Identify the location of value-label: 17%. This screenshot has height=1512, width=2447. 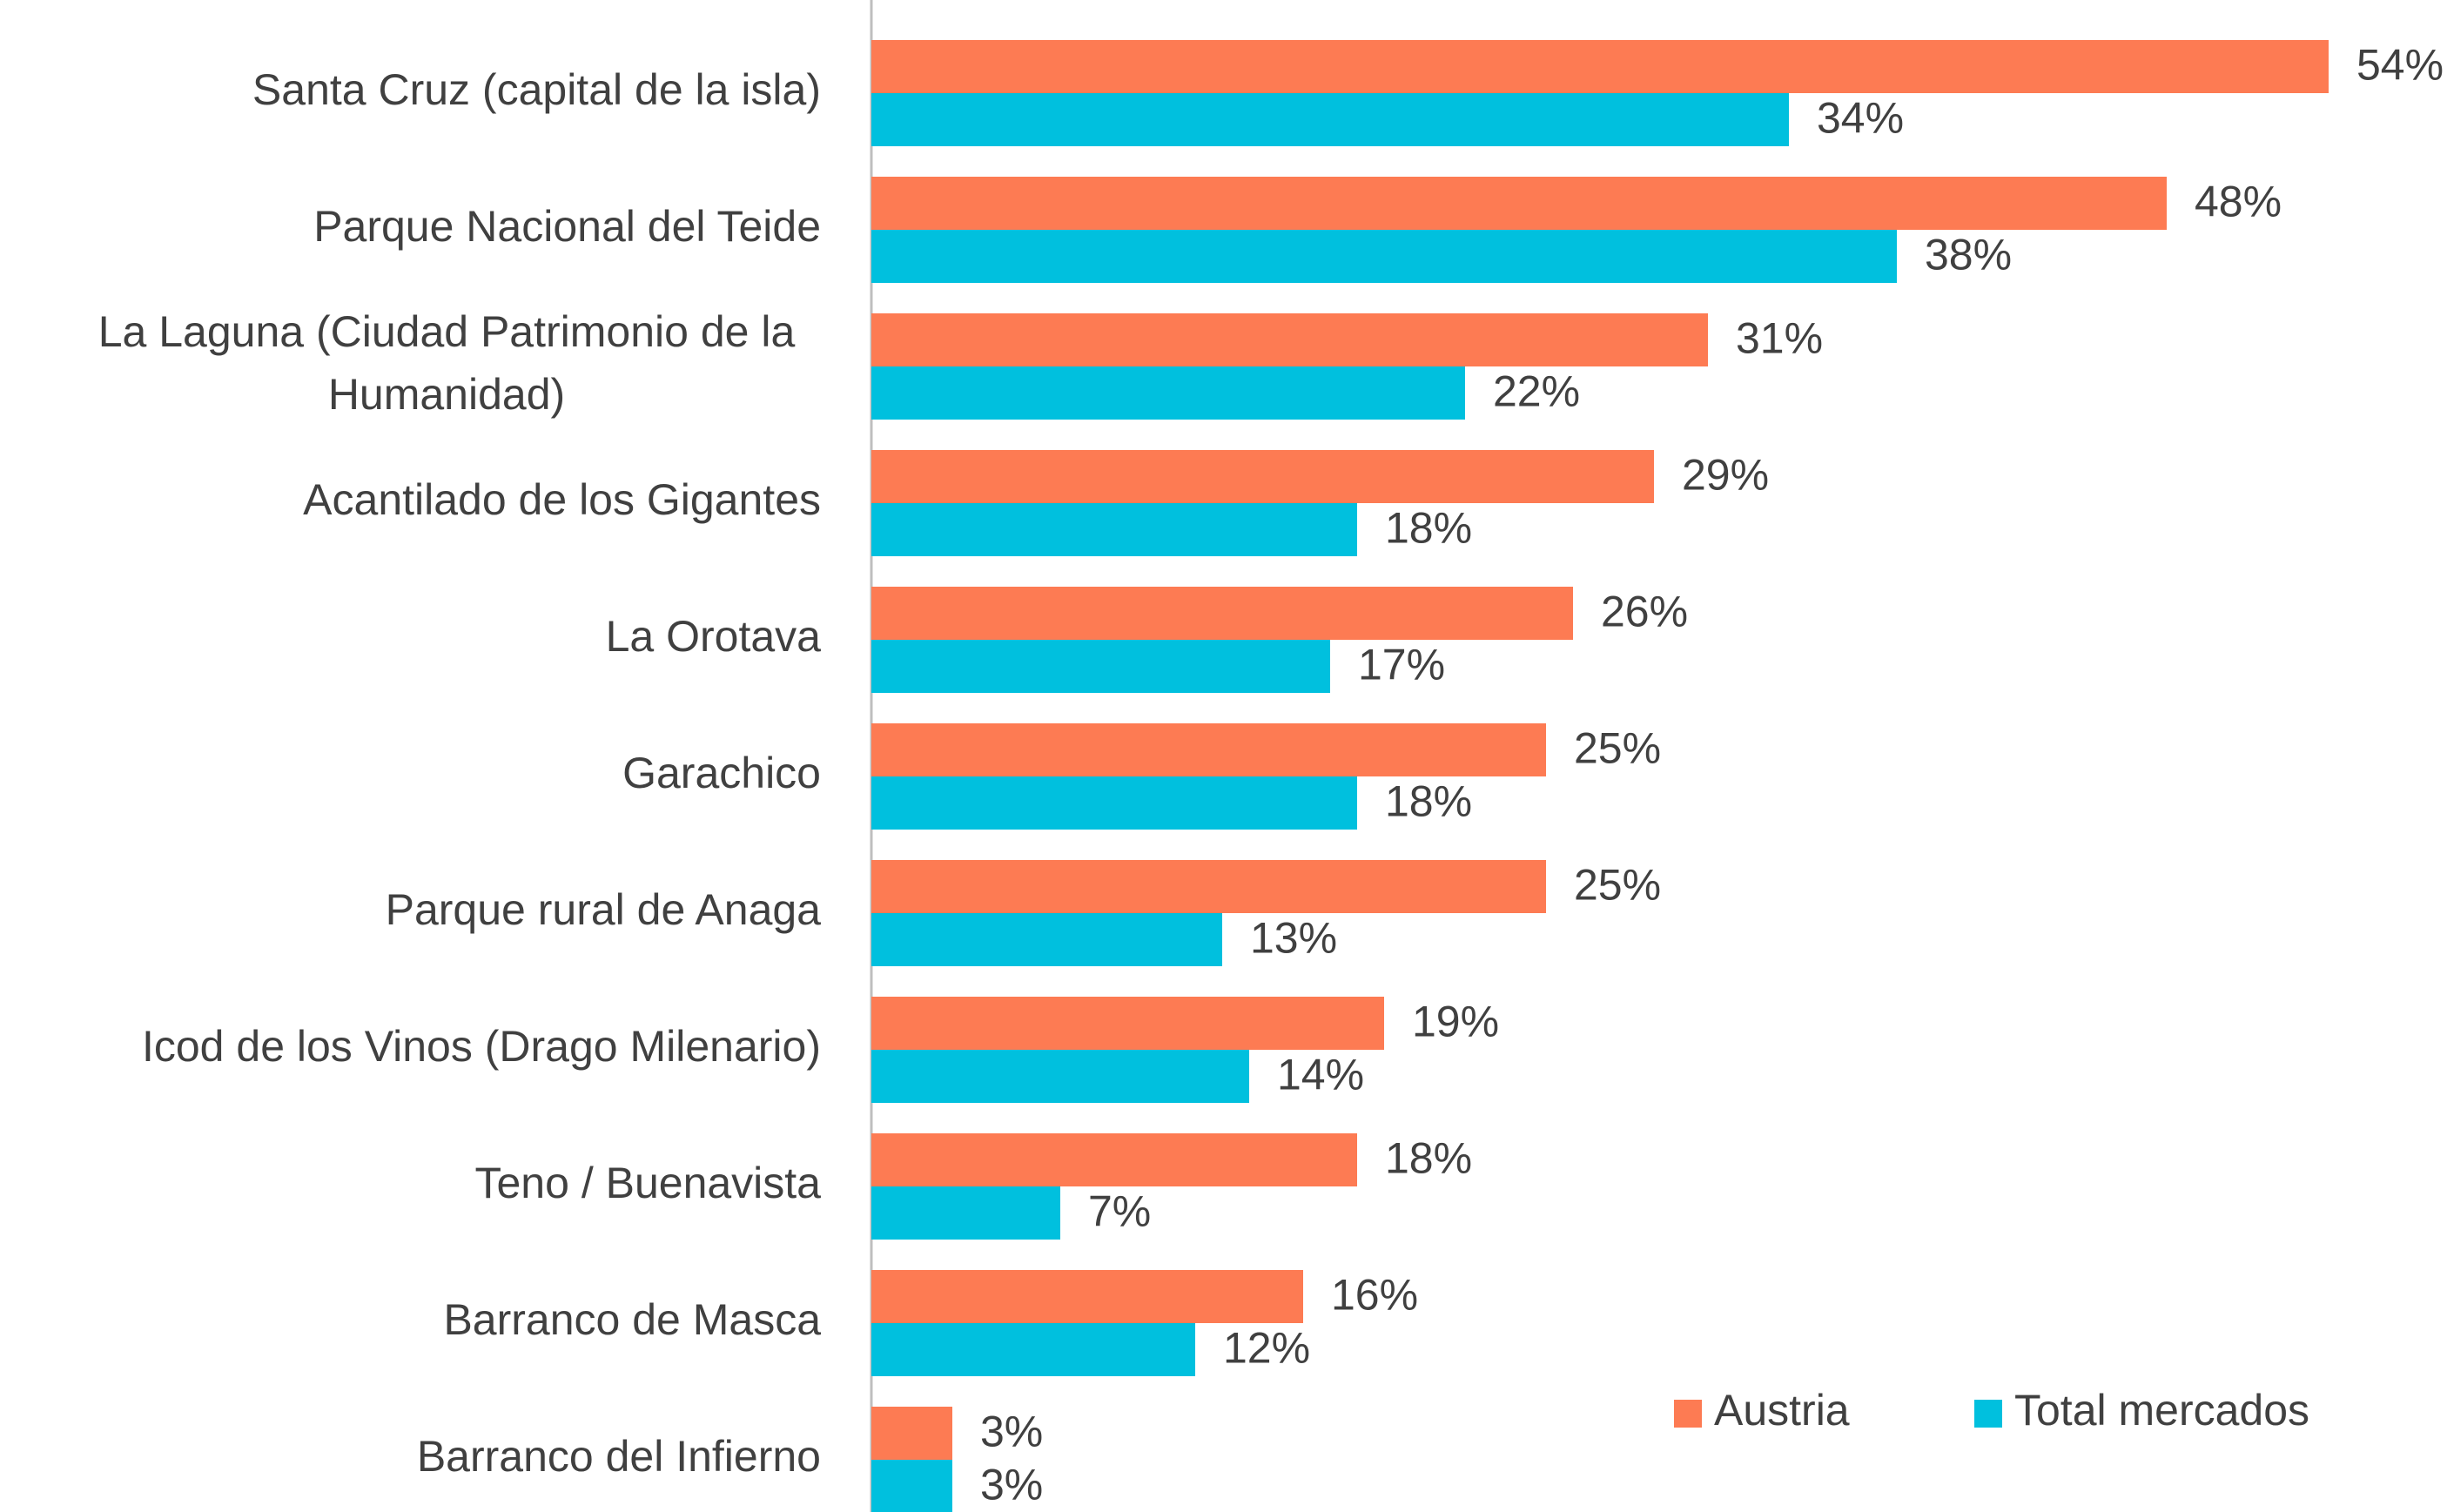
(1401, 665).